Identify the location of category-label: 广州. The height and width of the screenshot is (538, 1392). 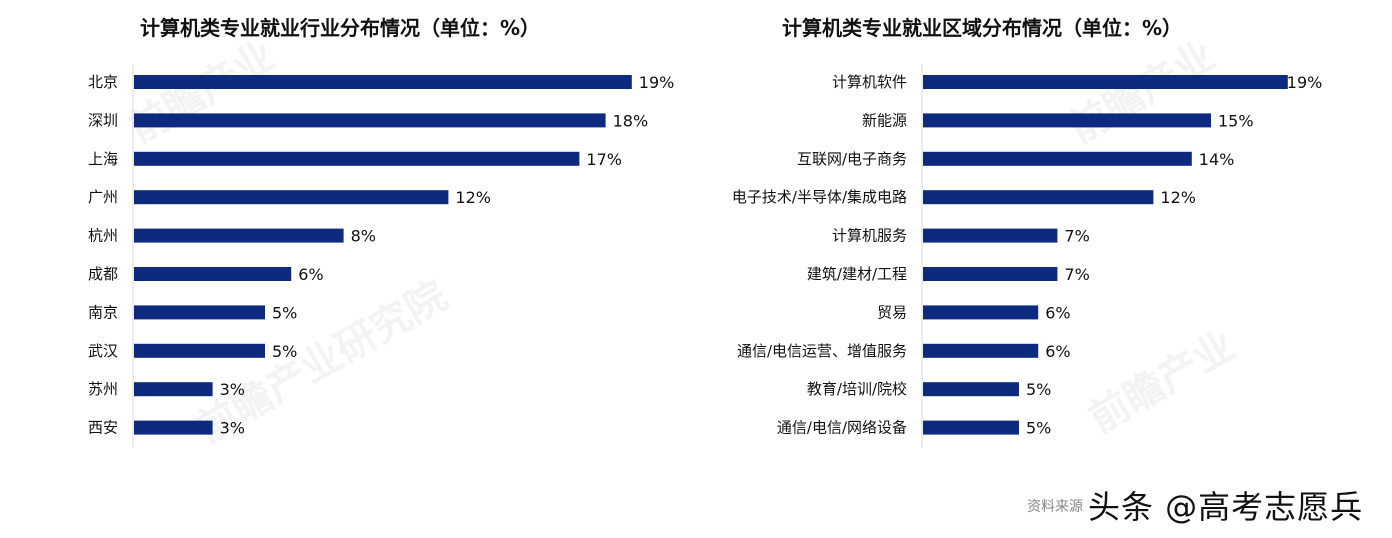
(103, 197).